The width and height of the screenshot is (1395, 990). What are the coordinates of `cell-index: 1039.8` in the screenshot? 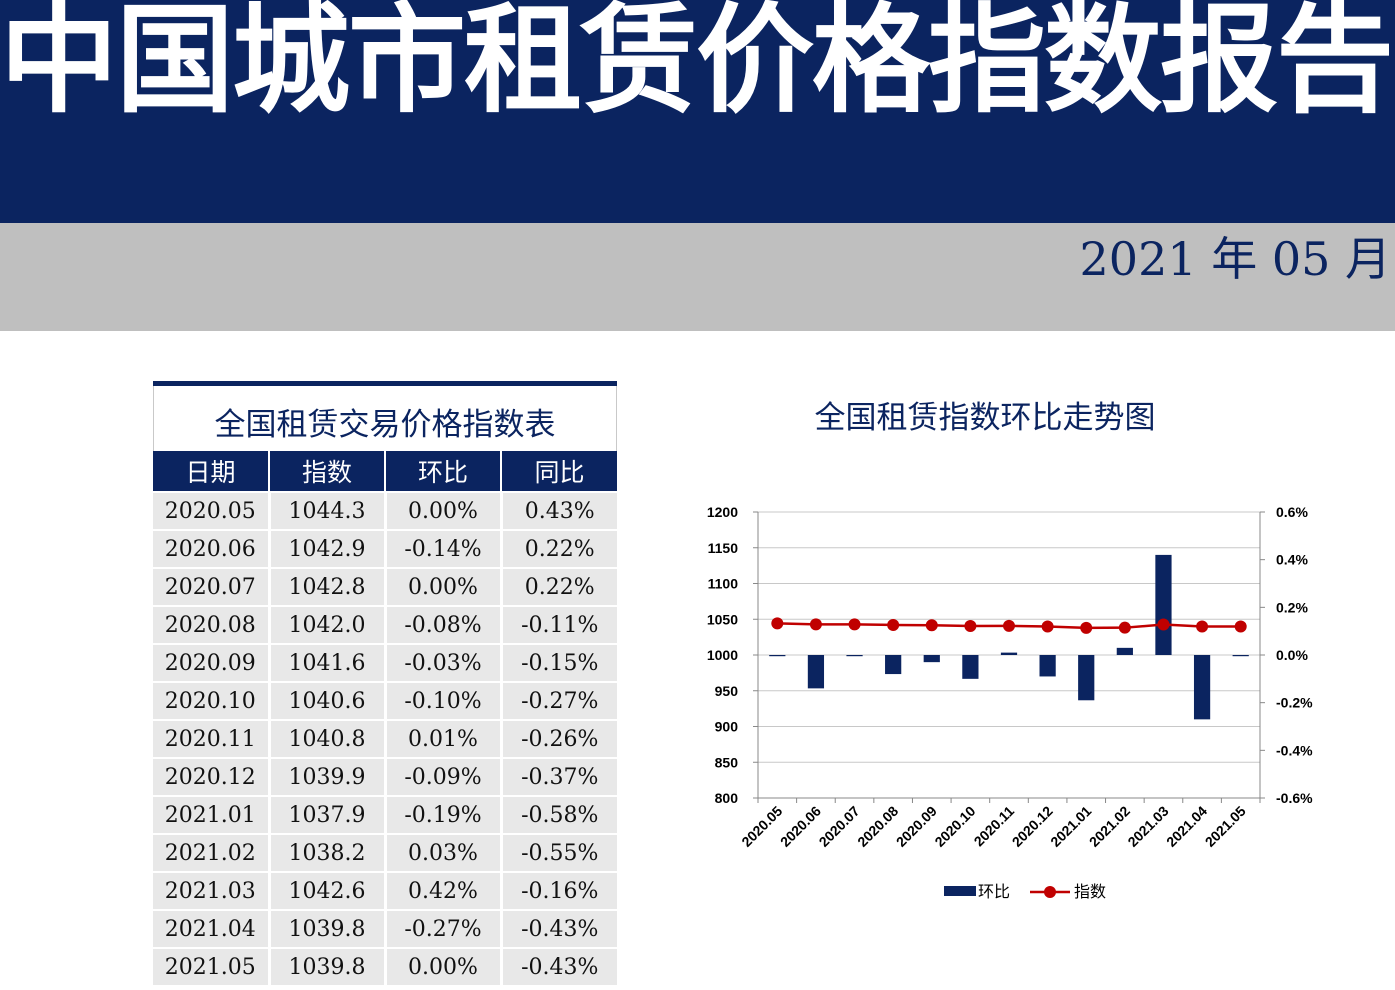 It's located at (326, 966).